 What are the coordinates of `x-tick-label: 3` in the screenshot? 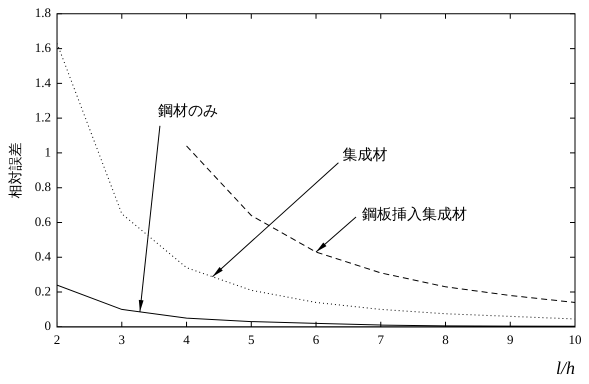 It's located at (122, 340).